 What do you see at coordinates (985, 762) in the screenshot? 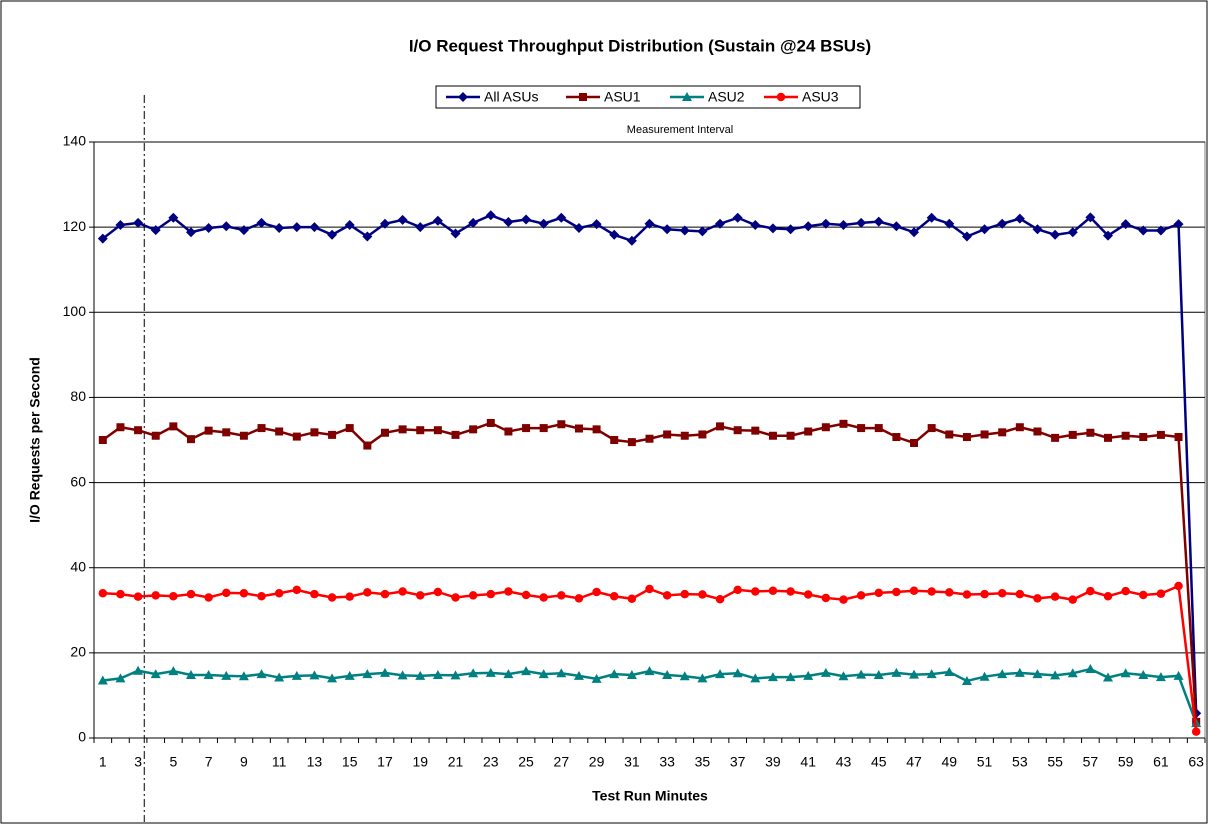
I see `x-tick-label: 51` at bounding box center [985, 762].